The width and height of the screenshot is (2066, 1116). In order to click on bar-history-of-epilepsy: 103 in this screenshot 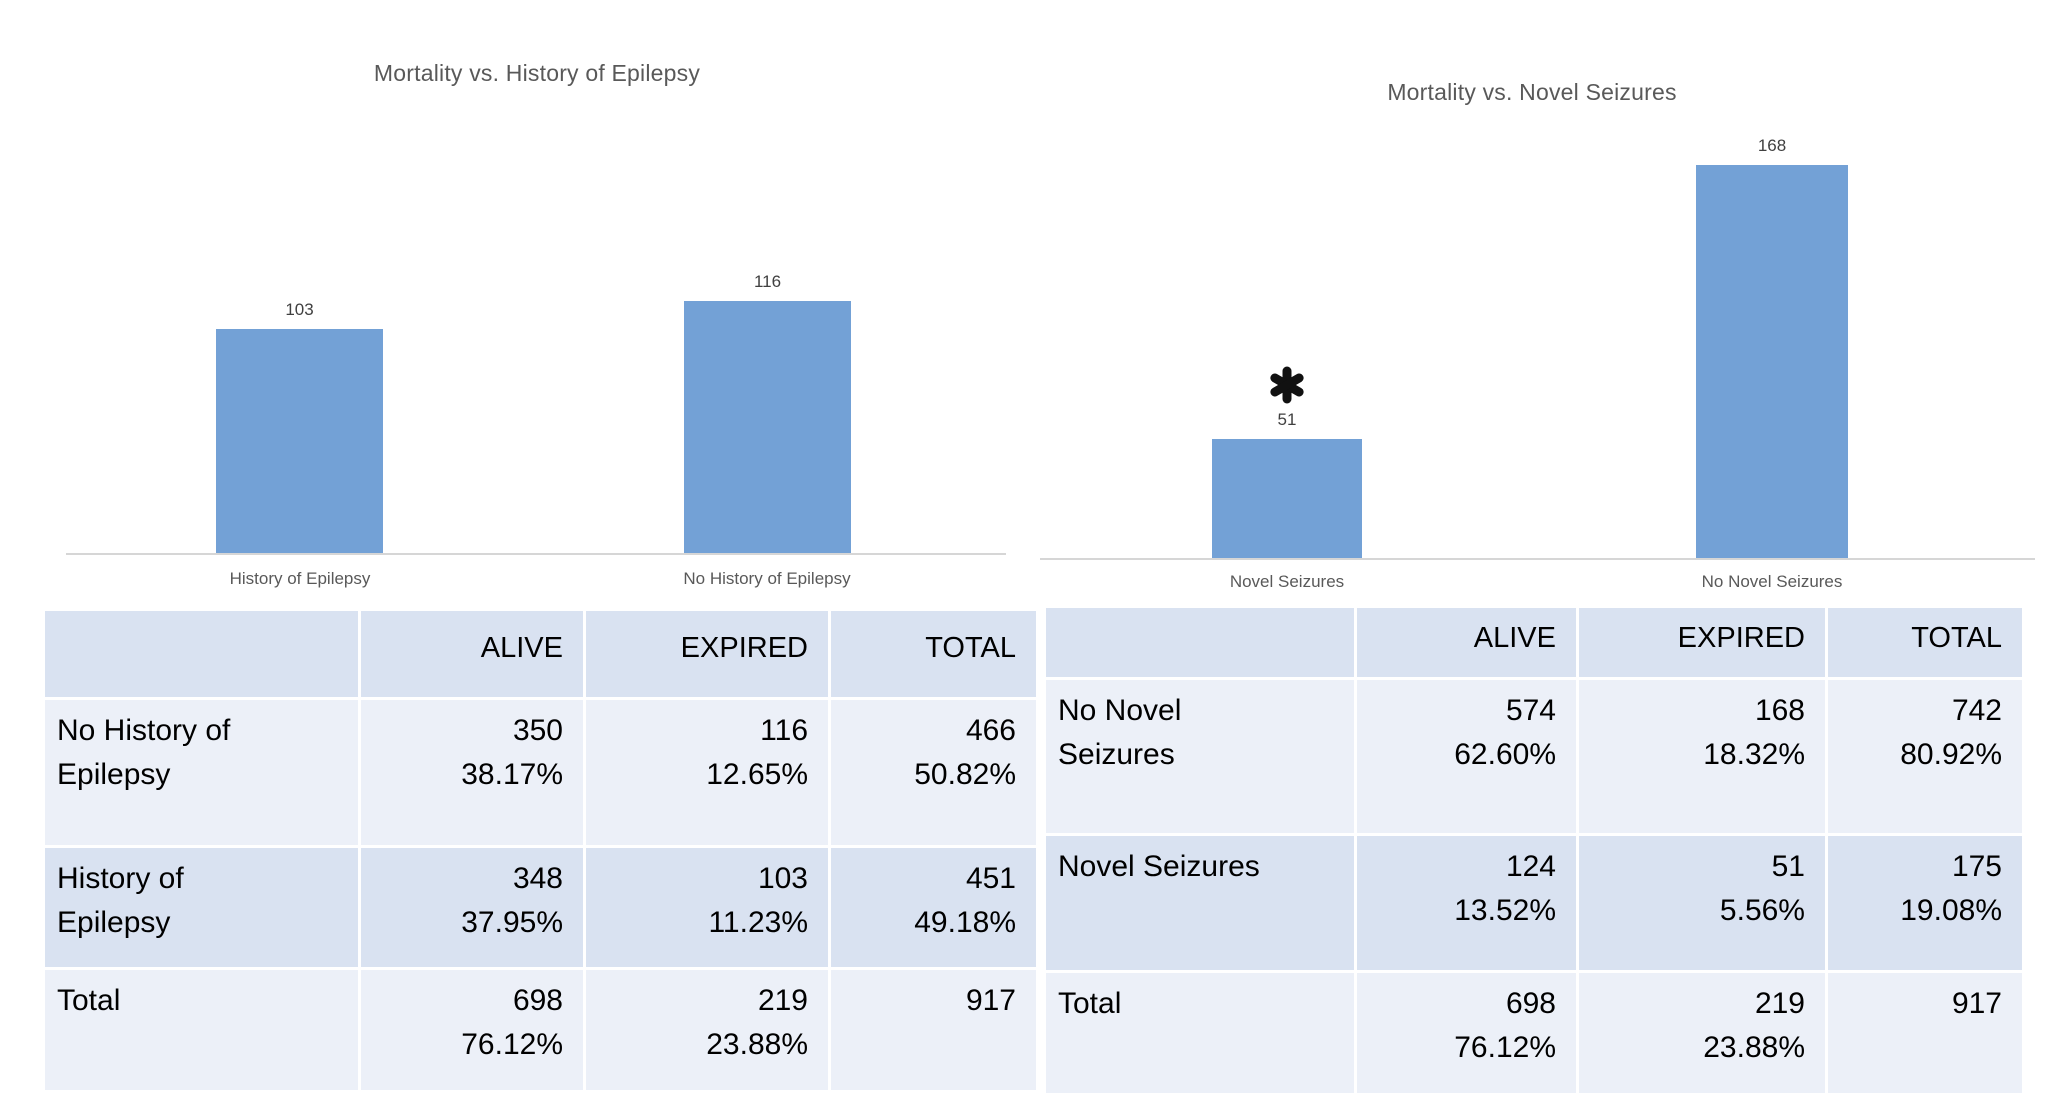, I will do `click(299, 426)`.